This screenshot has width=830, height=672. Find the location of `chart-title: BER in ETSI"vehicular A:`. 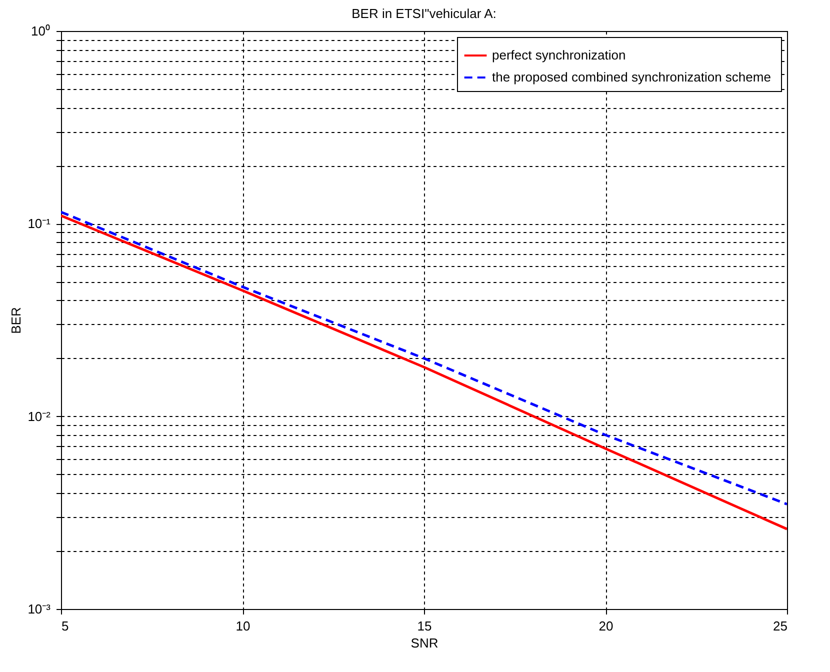

chart-title: BER in ETSI"vehicular A: is located at coordinates (424, 13).